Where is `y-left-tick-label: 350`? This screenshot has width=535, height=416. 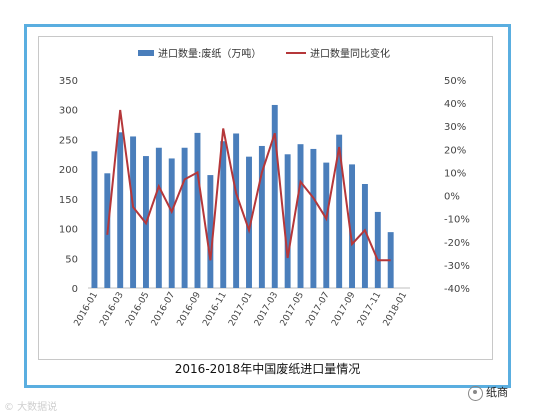
y-left-tick-label: 350 is located at coordinates (68, 81).